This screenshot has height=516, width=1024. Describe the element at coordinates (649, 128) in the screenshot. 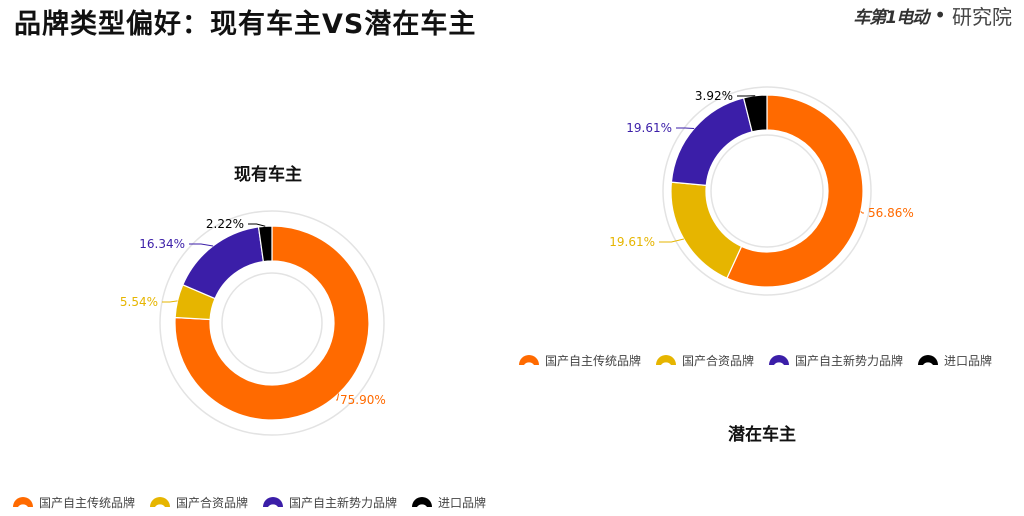

I see `data-label-new-force: 19.61%` at that location.